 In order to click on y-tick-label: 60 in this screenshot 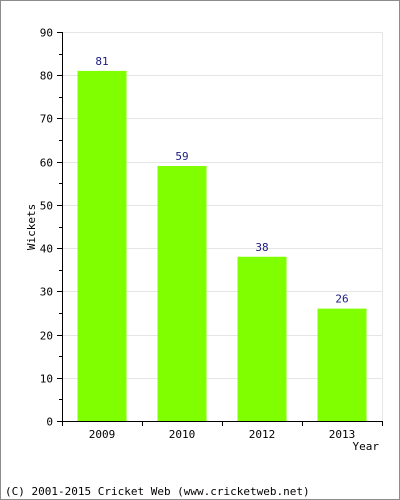, I will do `click(46, 163)`.